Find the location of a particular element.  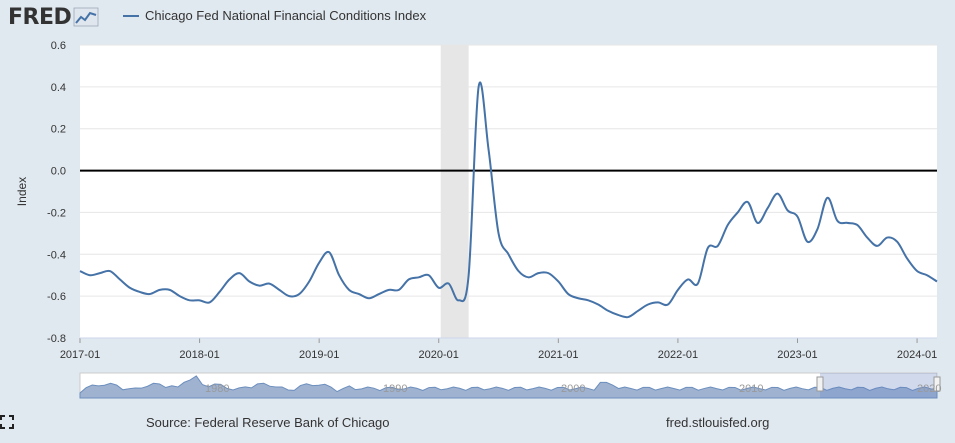

x-tick-label: 2020-01 is located at coordinates (439, 355).